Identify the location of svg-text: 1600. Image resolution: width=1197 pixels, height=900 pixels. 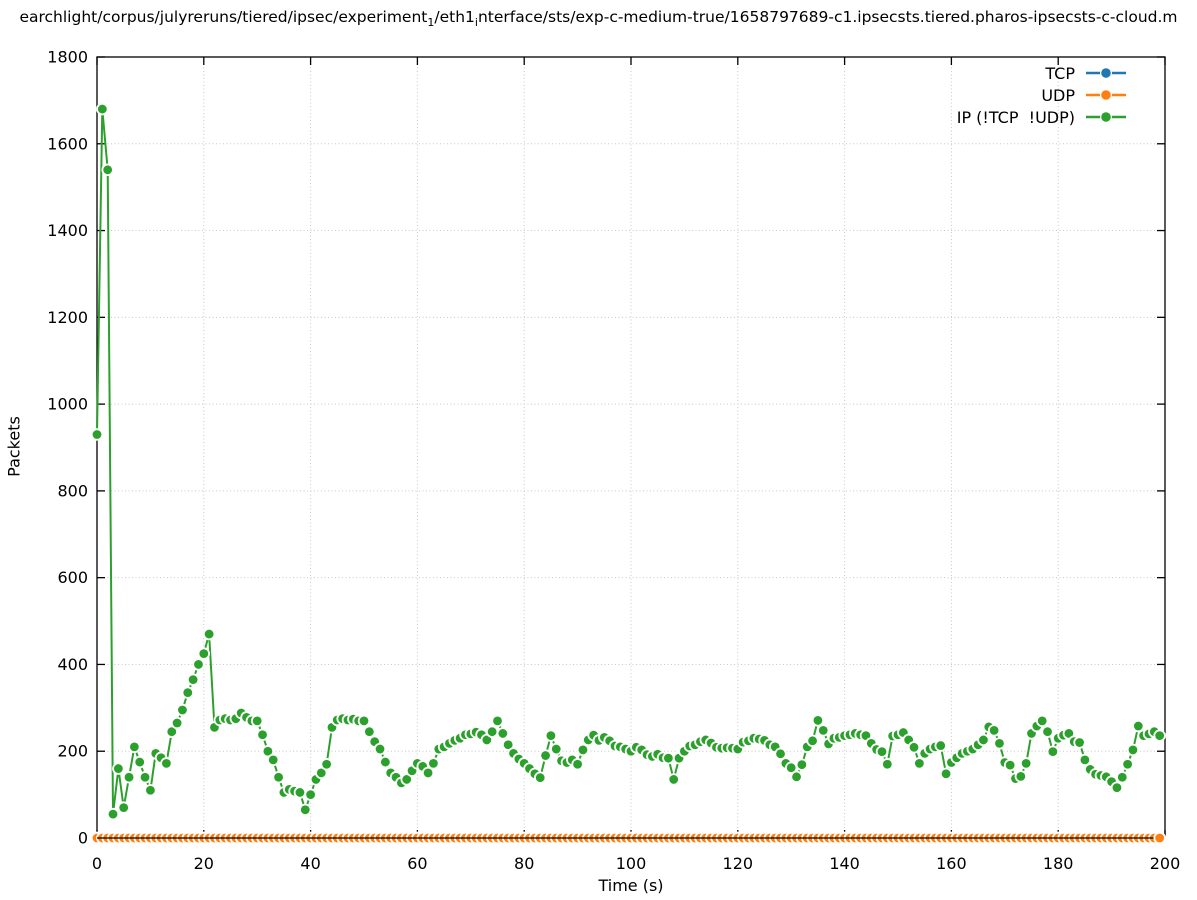
(67, 143).